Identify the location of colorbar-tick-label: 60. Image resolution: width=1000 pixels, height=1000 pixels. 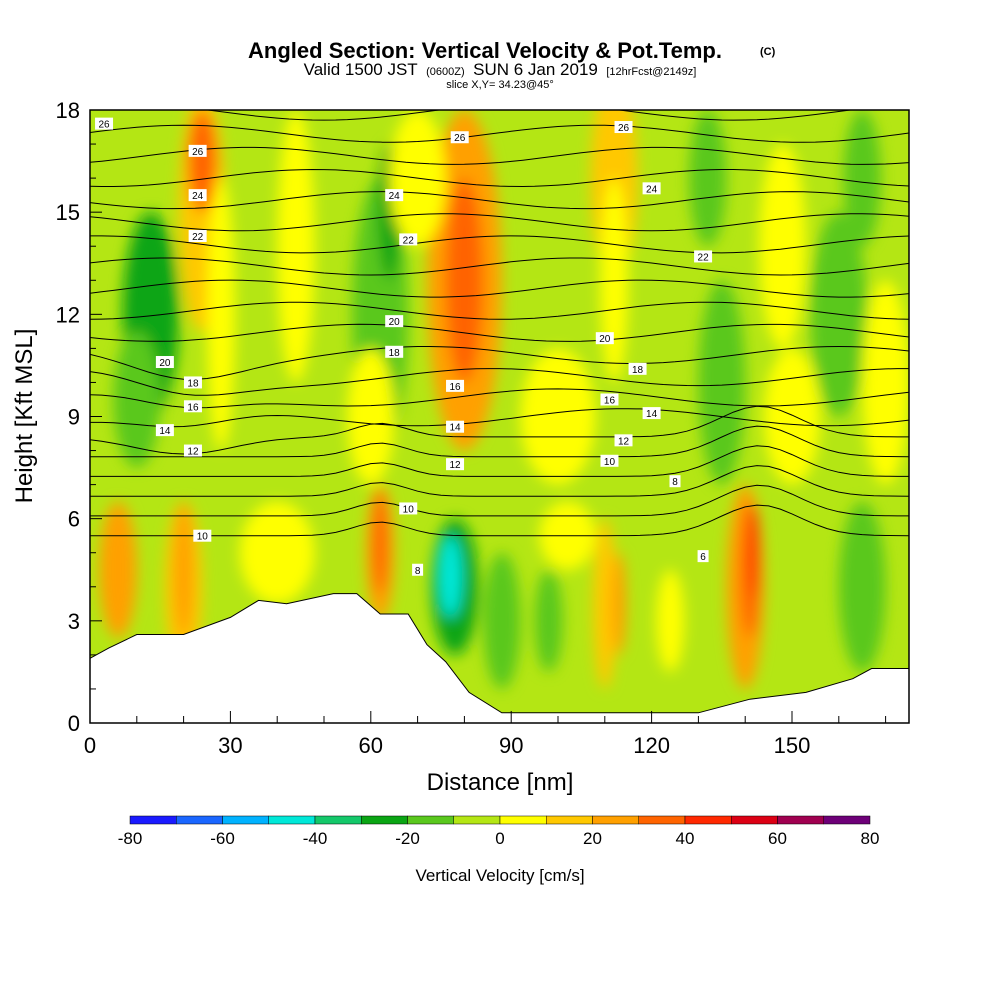
(777, 838).